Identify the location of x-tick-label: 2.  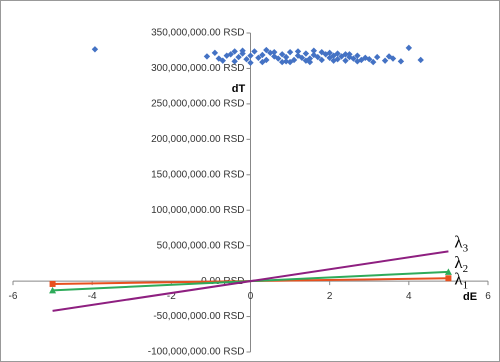
(330, 296).